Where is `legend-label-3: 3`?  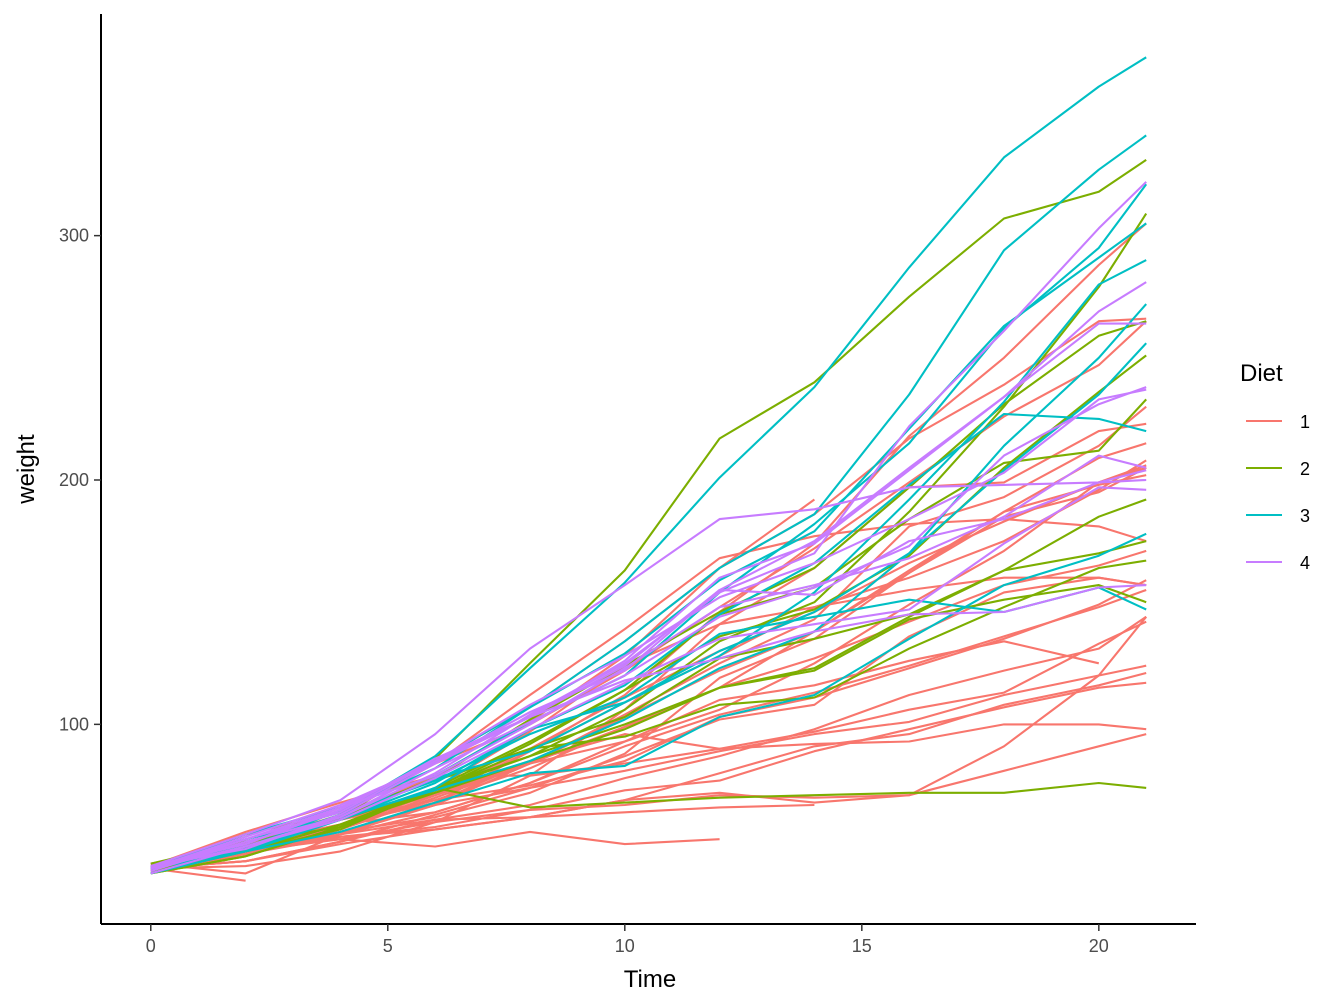
legend-label-3: 3 is located at coordinates (1305, 516).